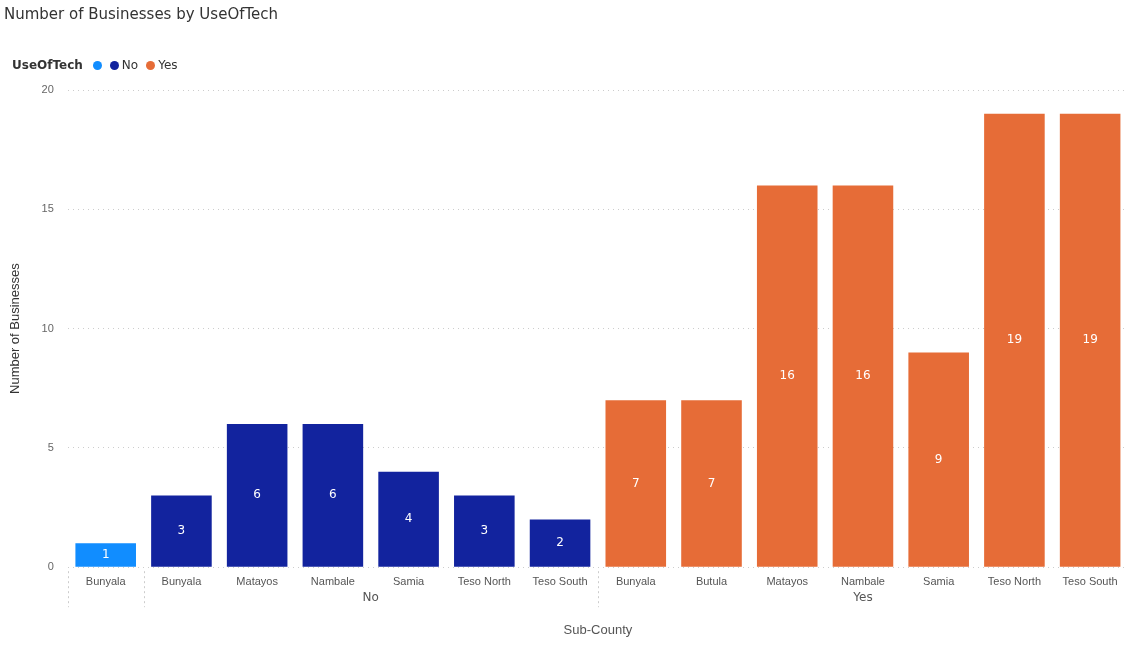 This screenshot has height=646, width=1134. Describe the element at coordinates (370, 597) in the screenshot. I see `text: No` at that location.